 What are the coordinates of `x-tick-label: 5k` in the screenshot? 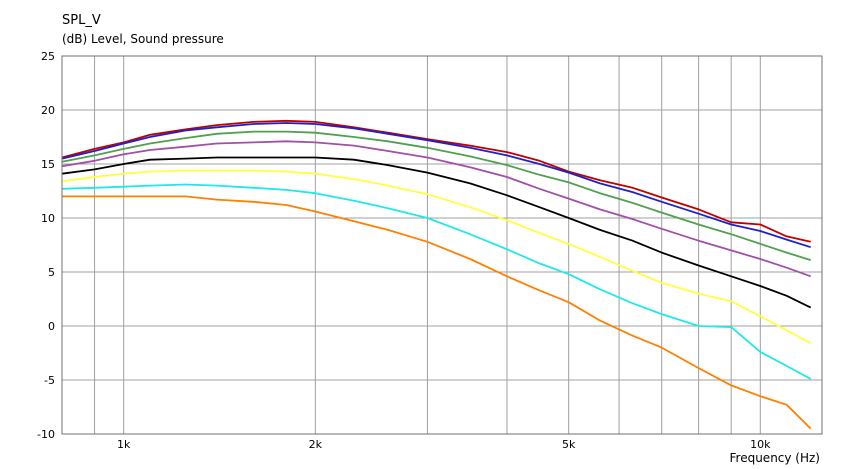 It's located at (569, 444).